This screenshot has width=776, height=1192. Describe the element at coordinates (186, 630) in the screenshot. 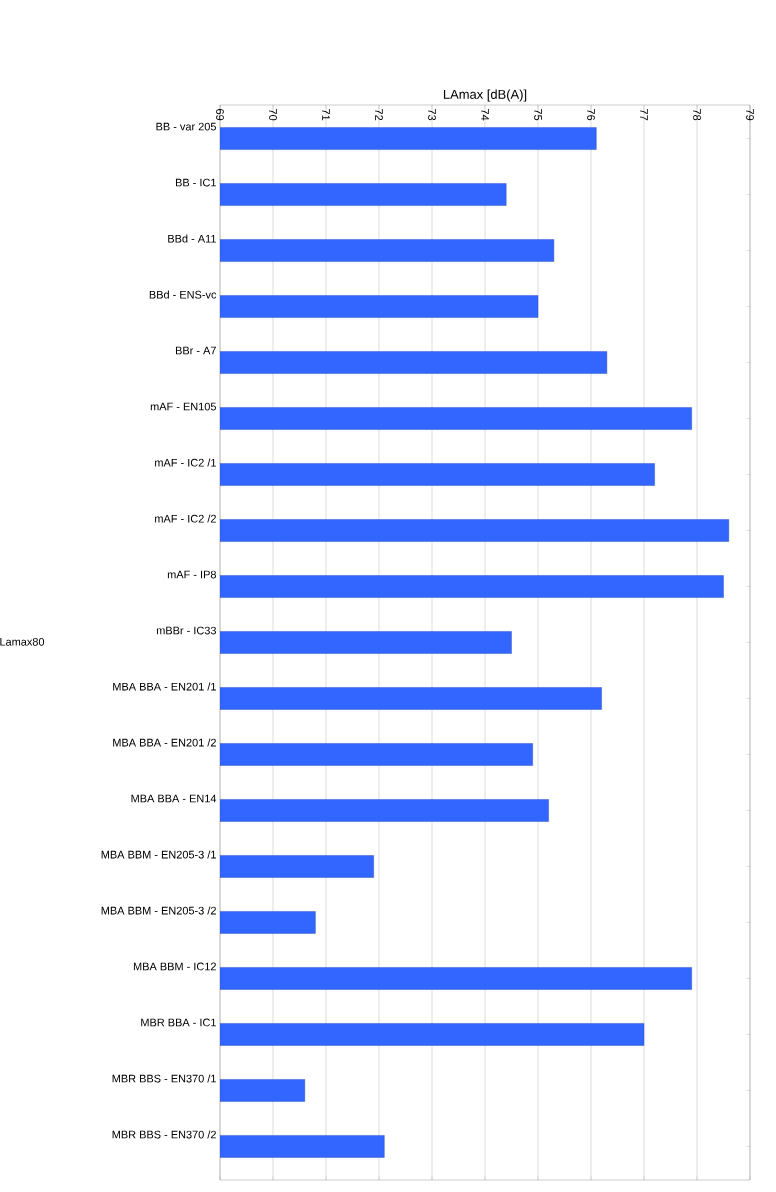

I see `y-tick-label: mBBr - IC33` at that location.